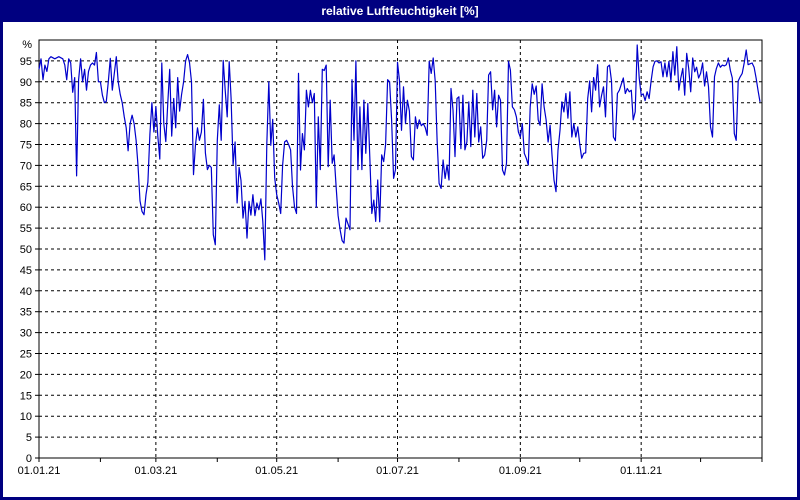 This screenshot has height=500, width=800. I want to click on y-tick-label: 85, so click(26, 104).